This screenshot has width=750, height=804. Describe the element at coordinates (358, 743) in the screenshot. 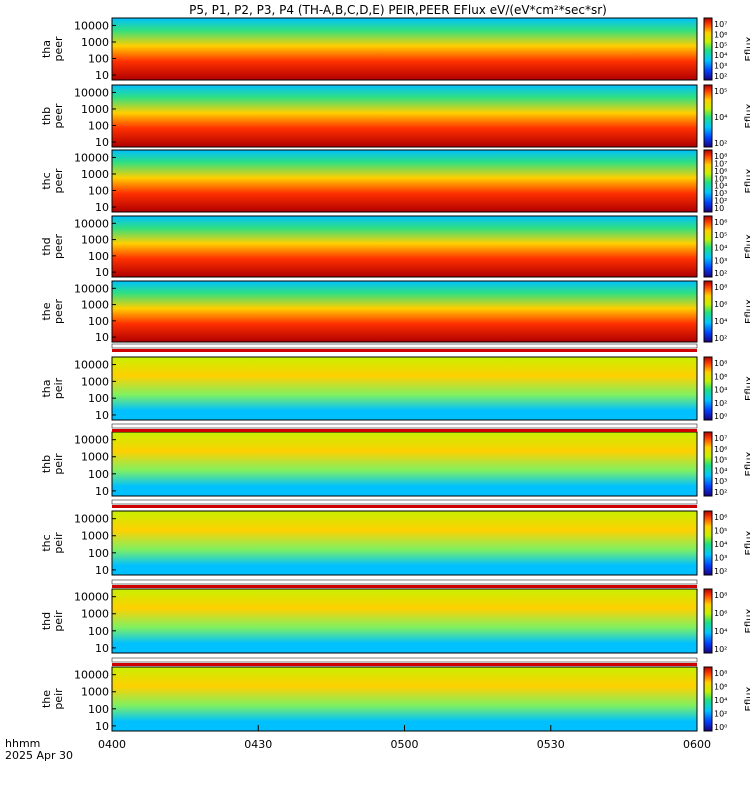

I see `time-axis: hhmm 2025 Apr 30 0400 0430 0500 0530 0600` at that location.